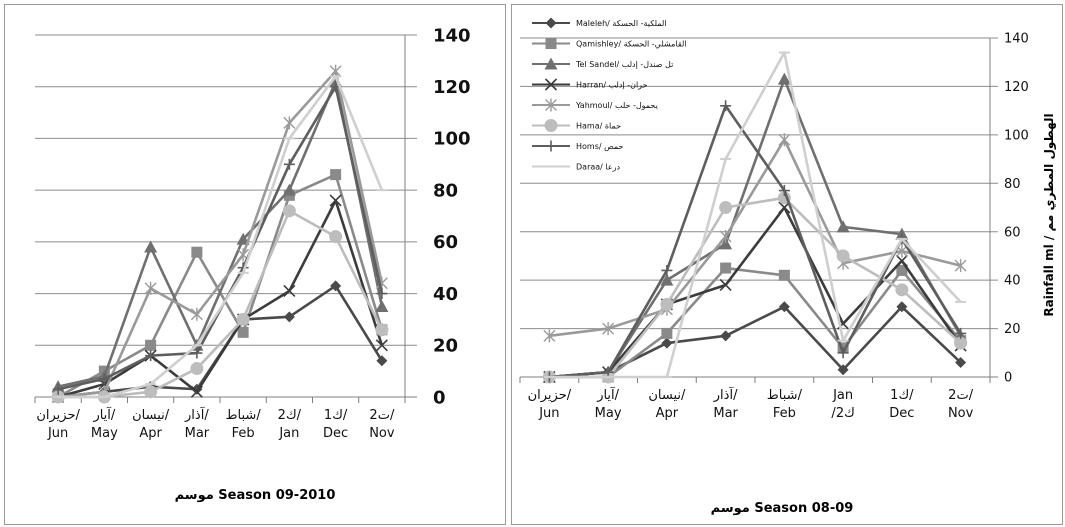 This screenshot has height=527, width=1065. Describe the element at coordinates (624, 65) in the screenshot. I see `legend-label: Tel Sandel/ تل صندل- إدلب` at that location.